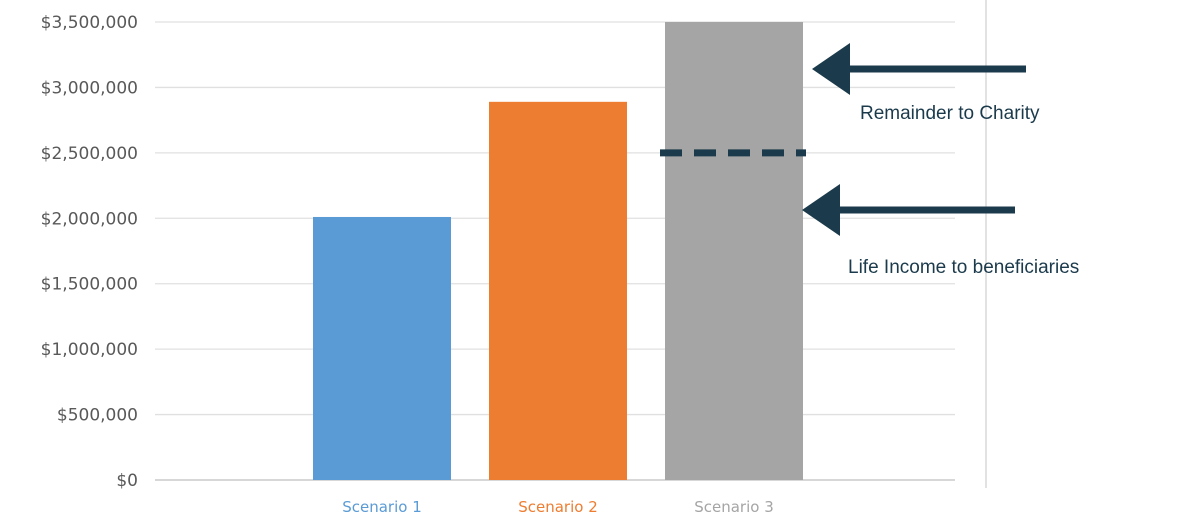 This screenshot has width=1190, height=517. I want to click on x-tick-label: Scenario 1, so click(382, 507).